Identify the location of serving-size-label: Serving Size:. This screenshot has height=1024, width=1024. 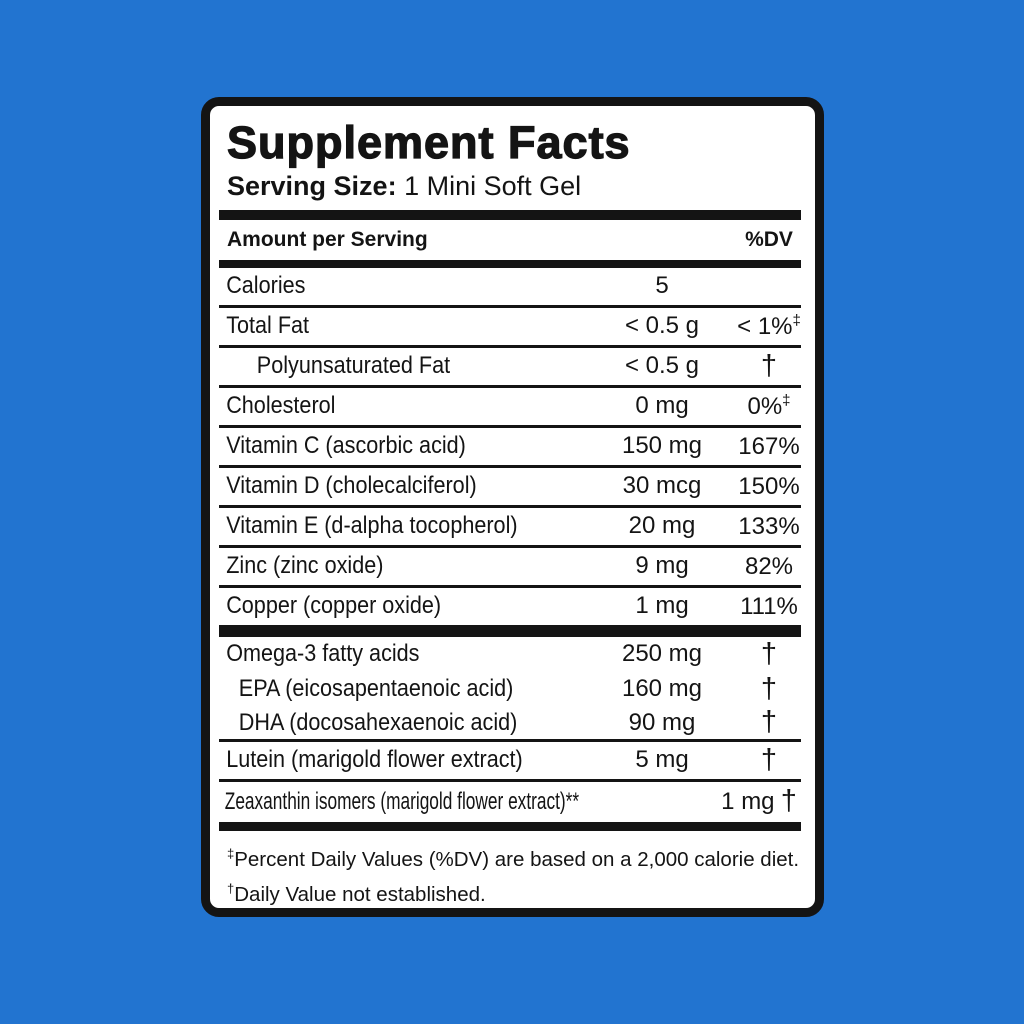
(312, 185).